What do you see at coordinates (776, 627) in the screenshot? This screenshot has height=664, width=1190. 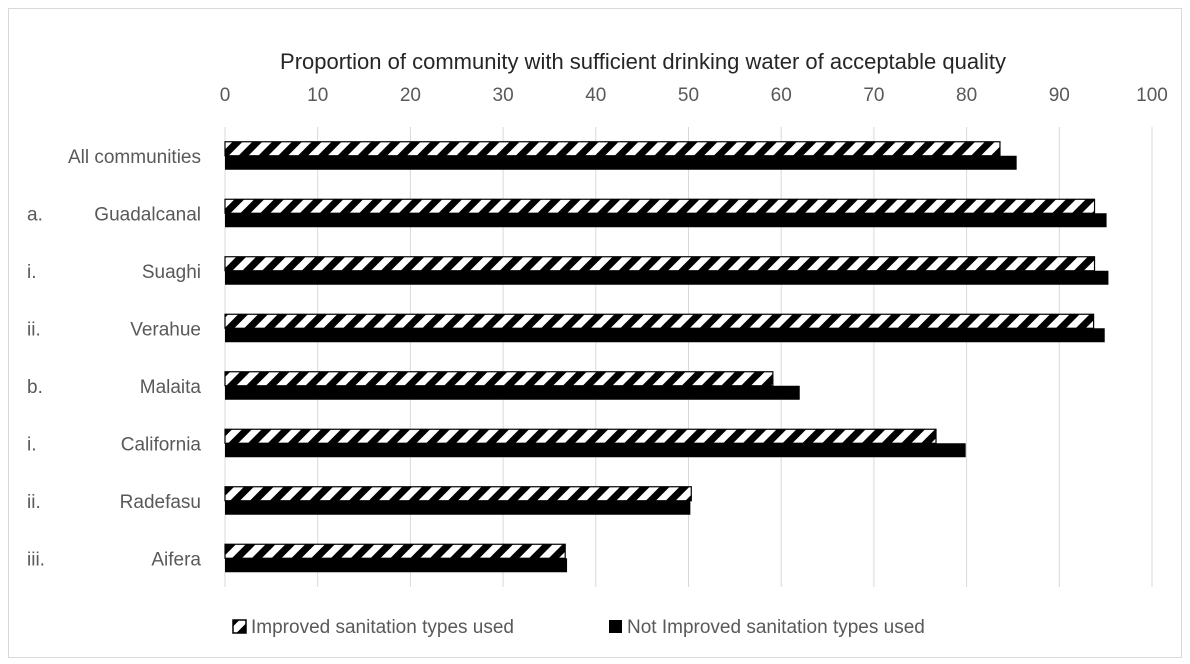 I see `legend-label: Not Improved sanitation types used` at bounding box center [776, 627].